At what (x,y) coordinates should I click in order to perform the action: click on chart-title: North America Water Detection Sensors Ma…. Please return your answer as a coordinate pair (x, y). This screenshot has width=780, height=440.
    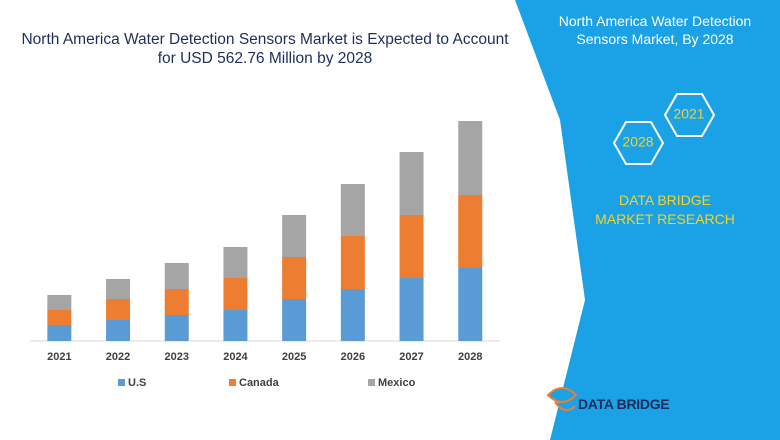
    Looking at the image, I should click on (265, 49).